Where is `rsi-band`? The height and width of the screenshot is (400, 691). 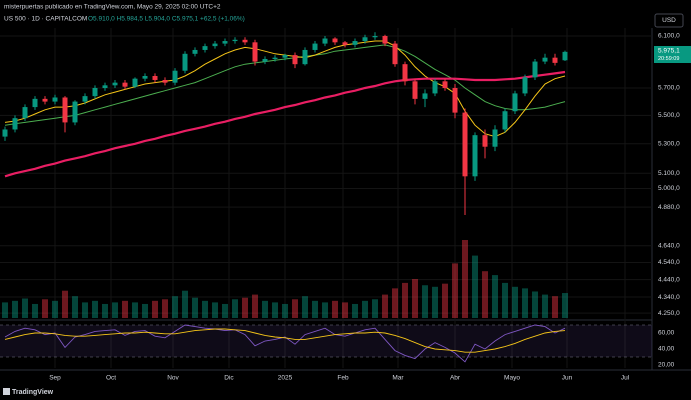
rsi-band is located at coordinates (326, 341).